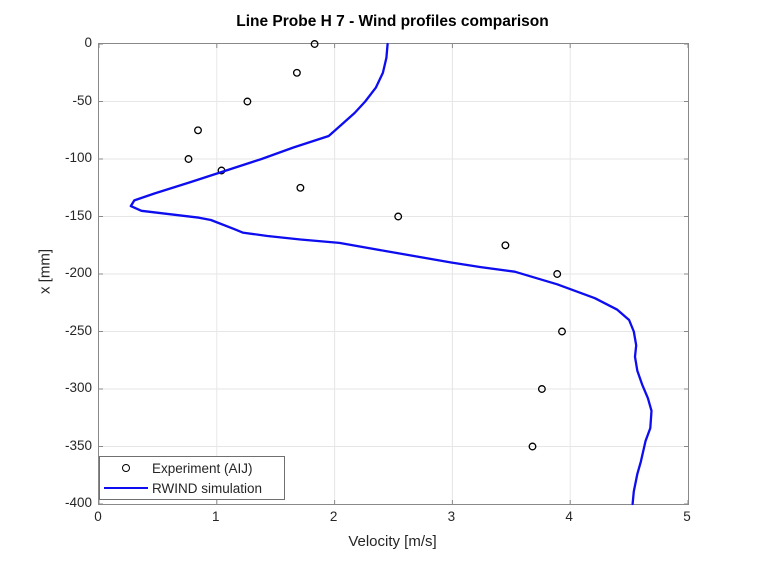 The height and width of the screenshot is (570, 760). I want to click on x-tick-label: 1, so click(216, 516).